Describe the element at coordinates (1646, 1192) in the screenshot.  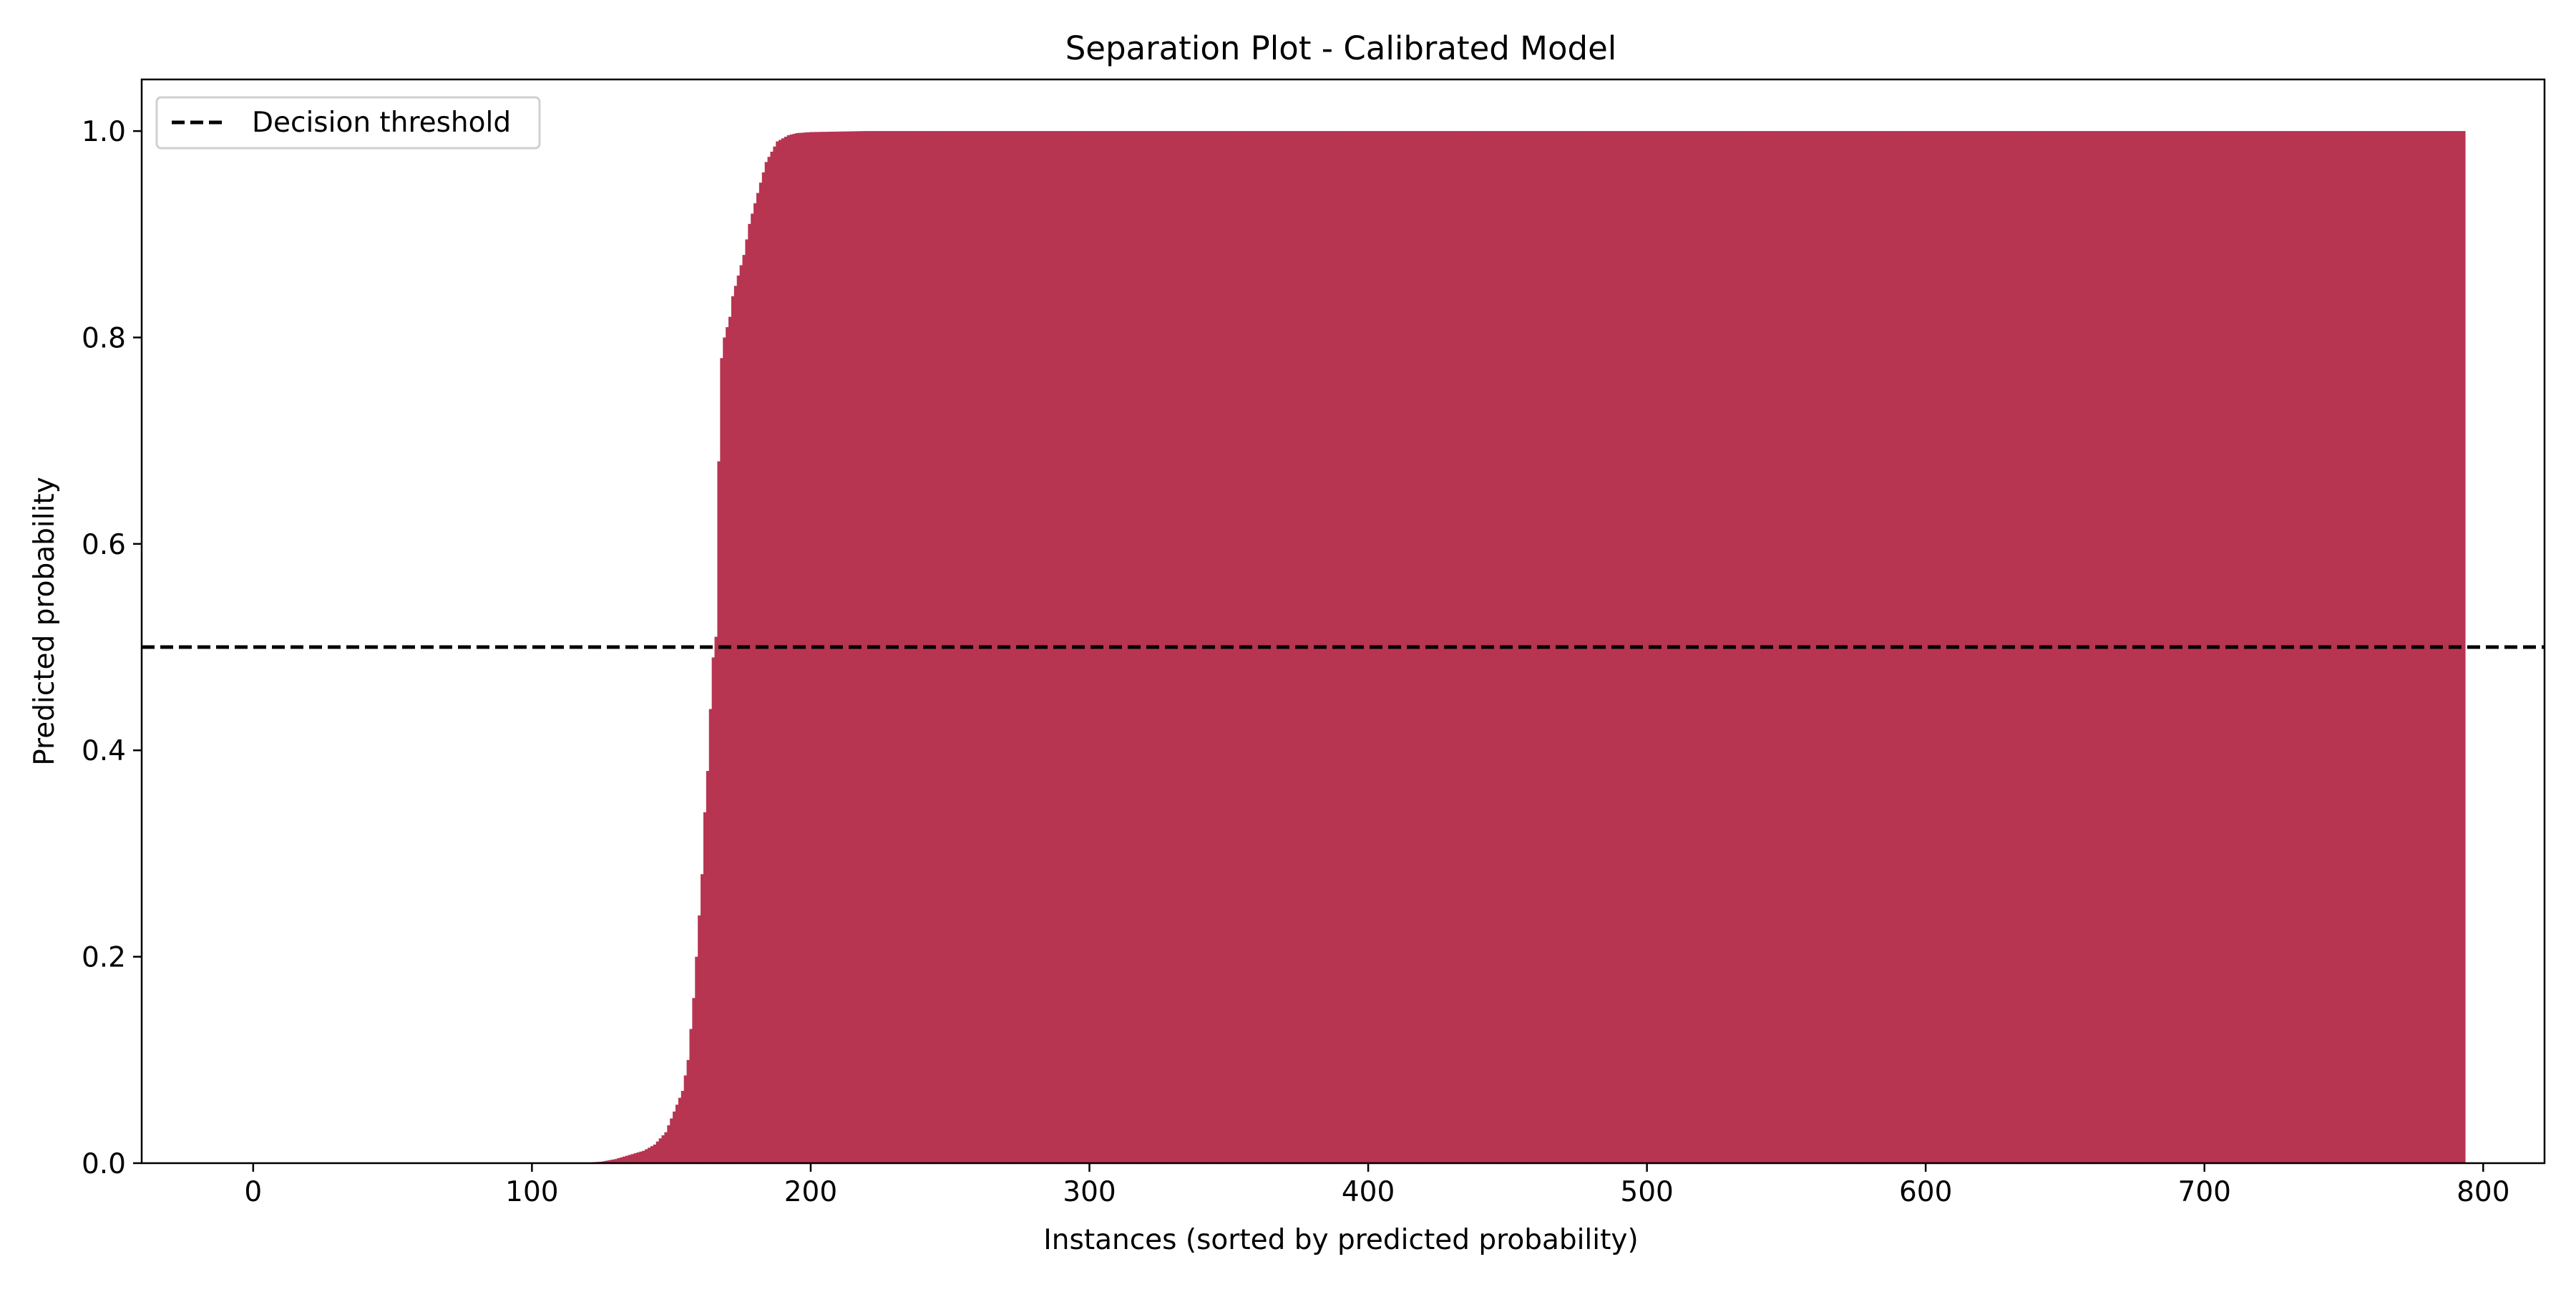
I see `x-tick-label: 500` at that location.